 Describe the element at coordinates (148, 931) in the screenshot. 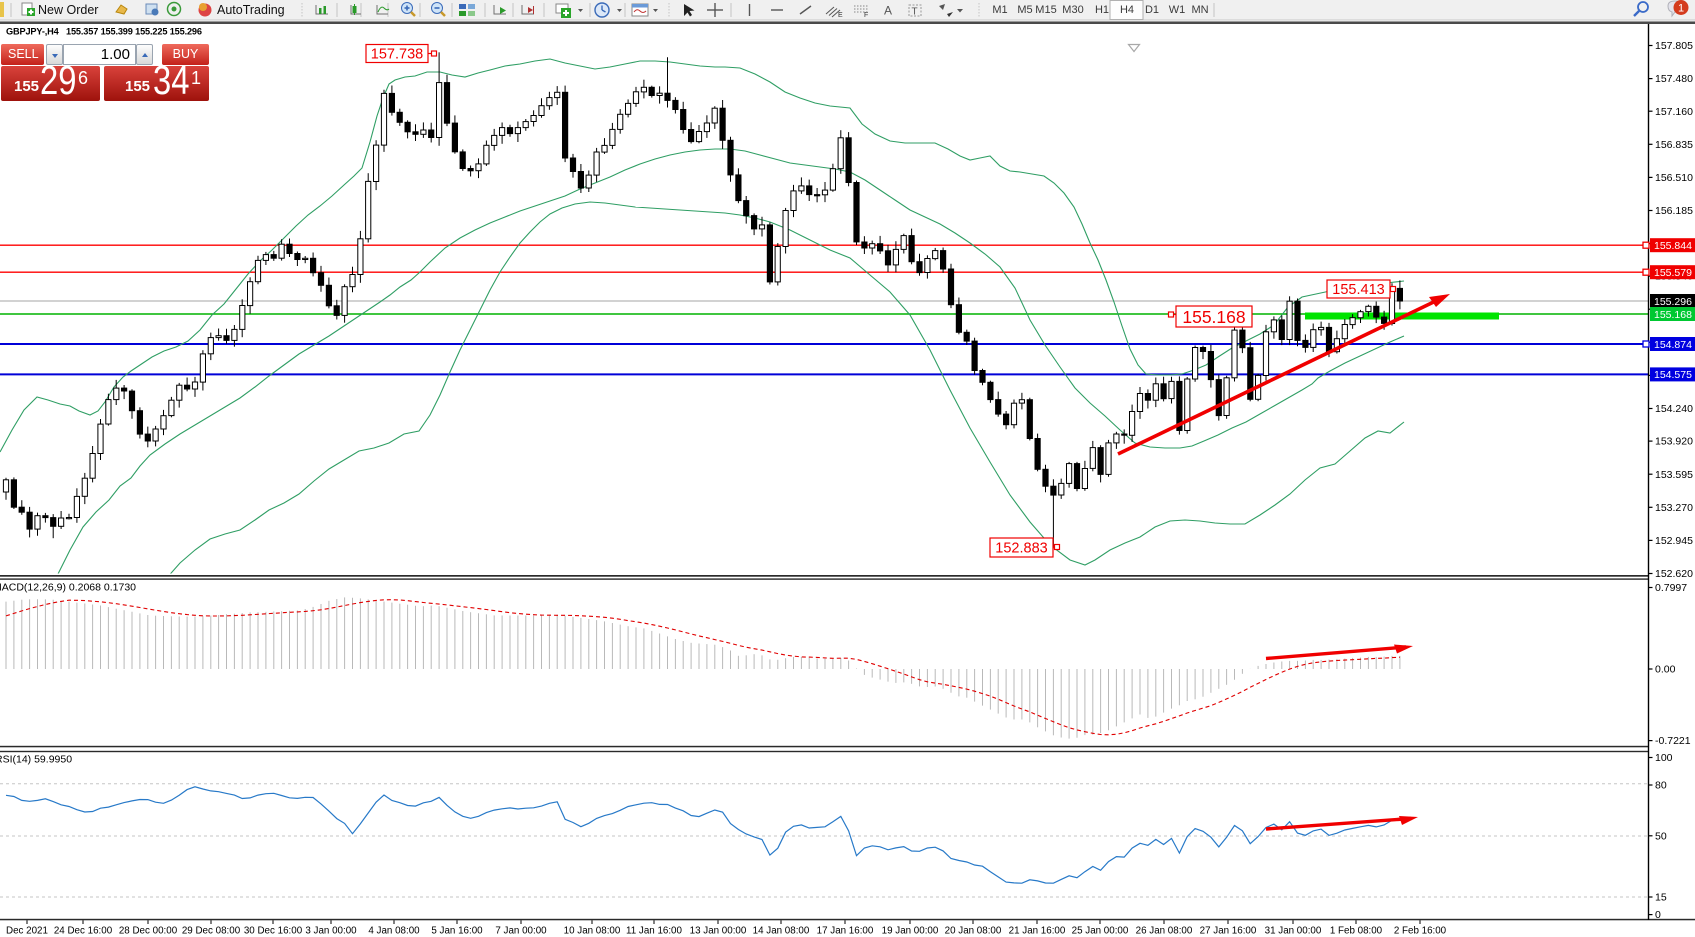

I see `svg-text: 28 Dec 00:00` at that location.